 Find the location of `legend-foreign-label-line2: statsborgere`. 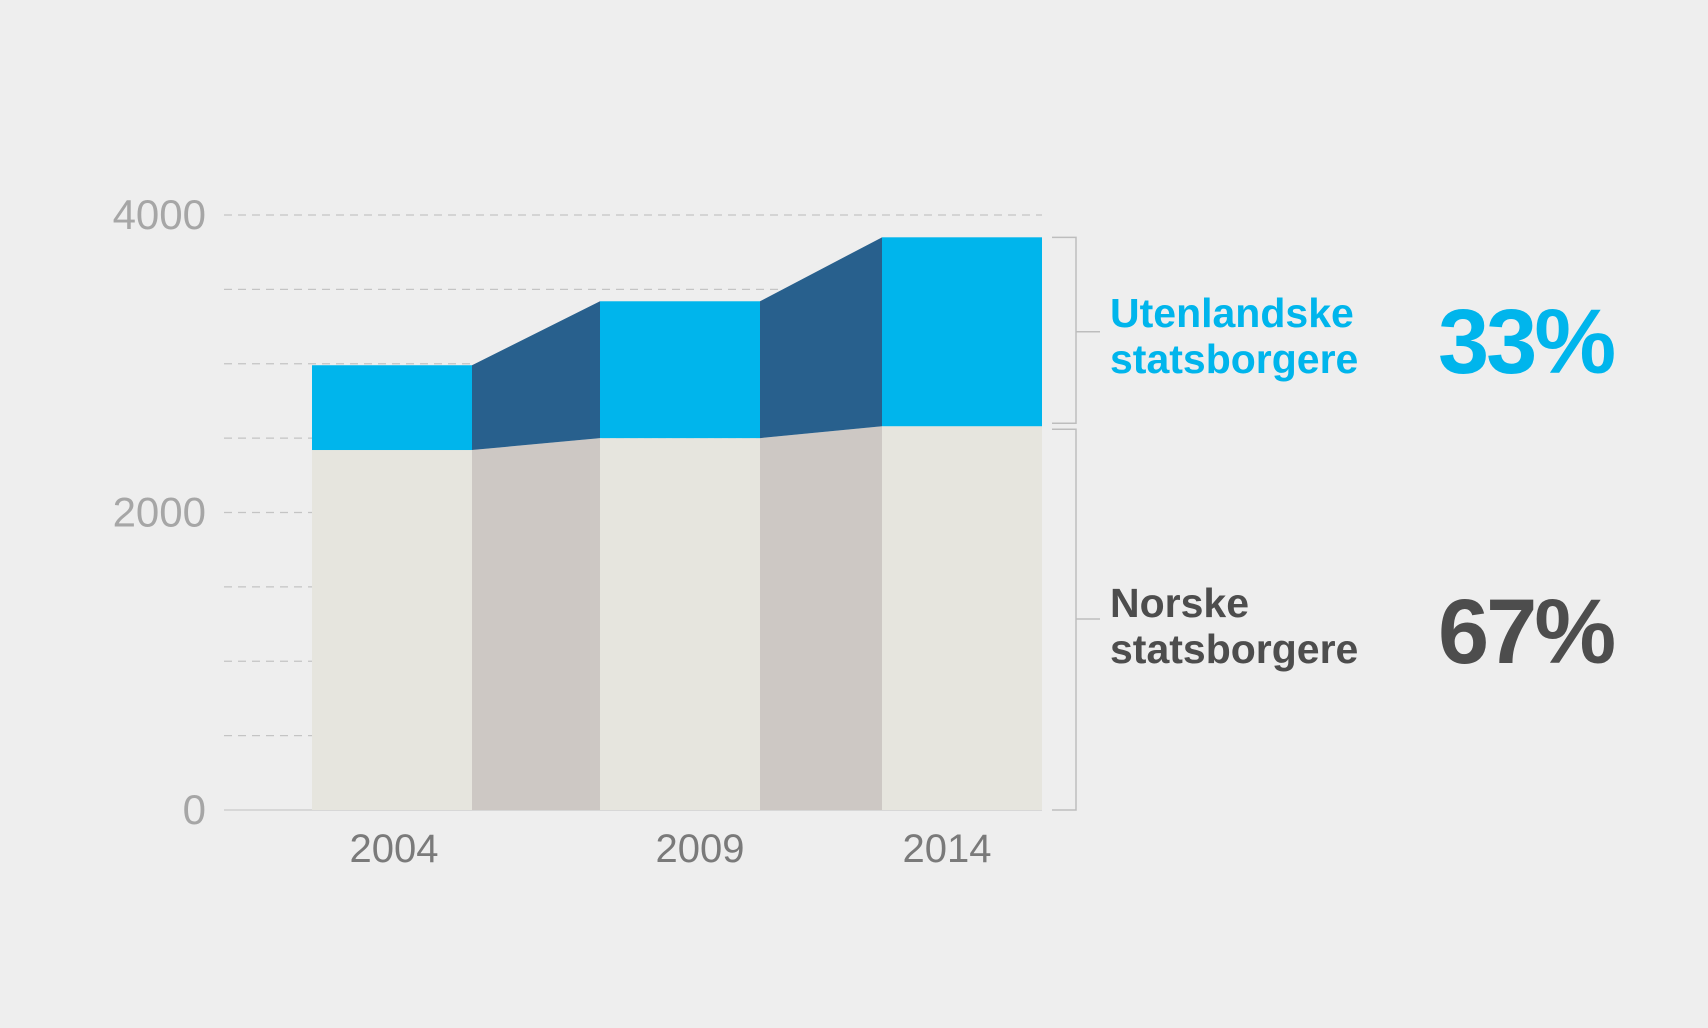

legend-foreign-label-line2: statsborgere is located at coordinates (1234, 359).